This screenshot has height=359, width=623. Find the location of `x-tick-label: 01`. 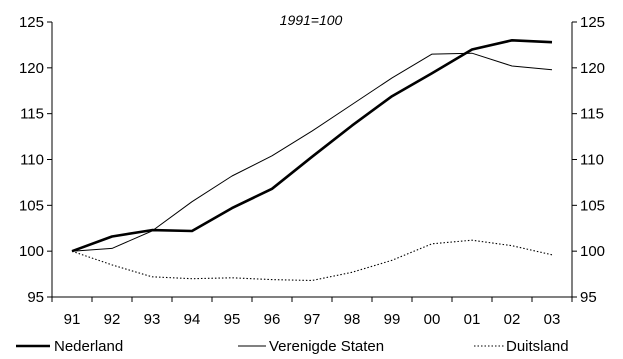

x-tick-label: 01 is located at coordinates (472, 319).